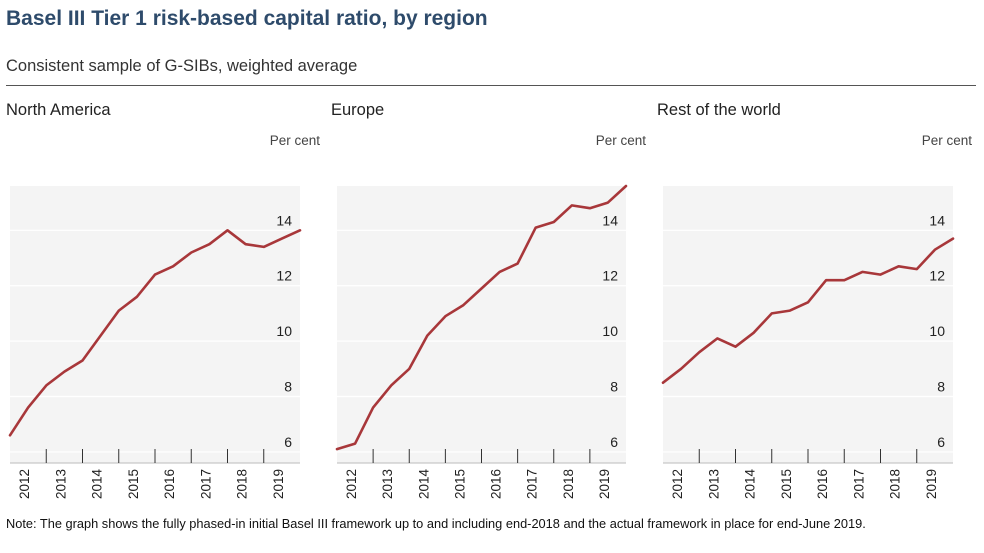 The width and height of the screenshot is (984, 553). I want to click on x-tick-label-north-america-2014: 2014, so click(97, 484).